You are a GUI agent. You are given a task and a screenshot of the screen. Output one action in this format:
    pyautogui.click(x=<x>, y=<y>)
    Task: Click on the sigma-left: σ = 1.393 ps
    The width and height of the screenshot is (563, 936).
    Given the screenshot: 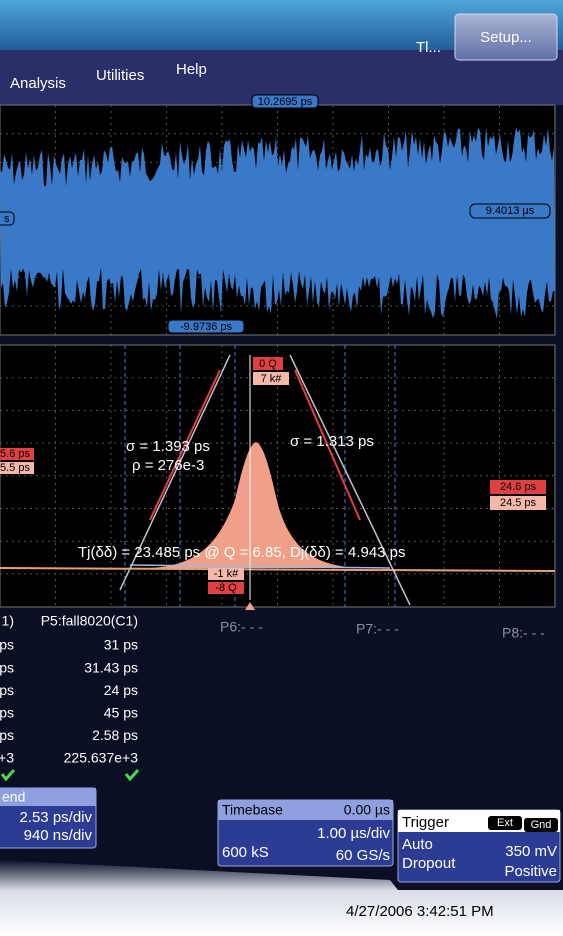 What is the action you would take?
    pyautogui.click(x=168, y=446)
    